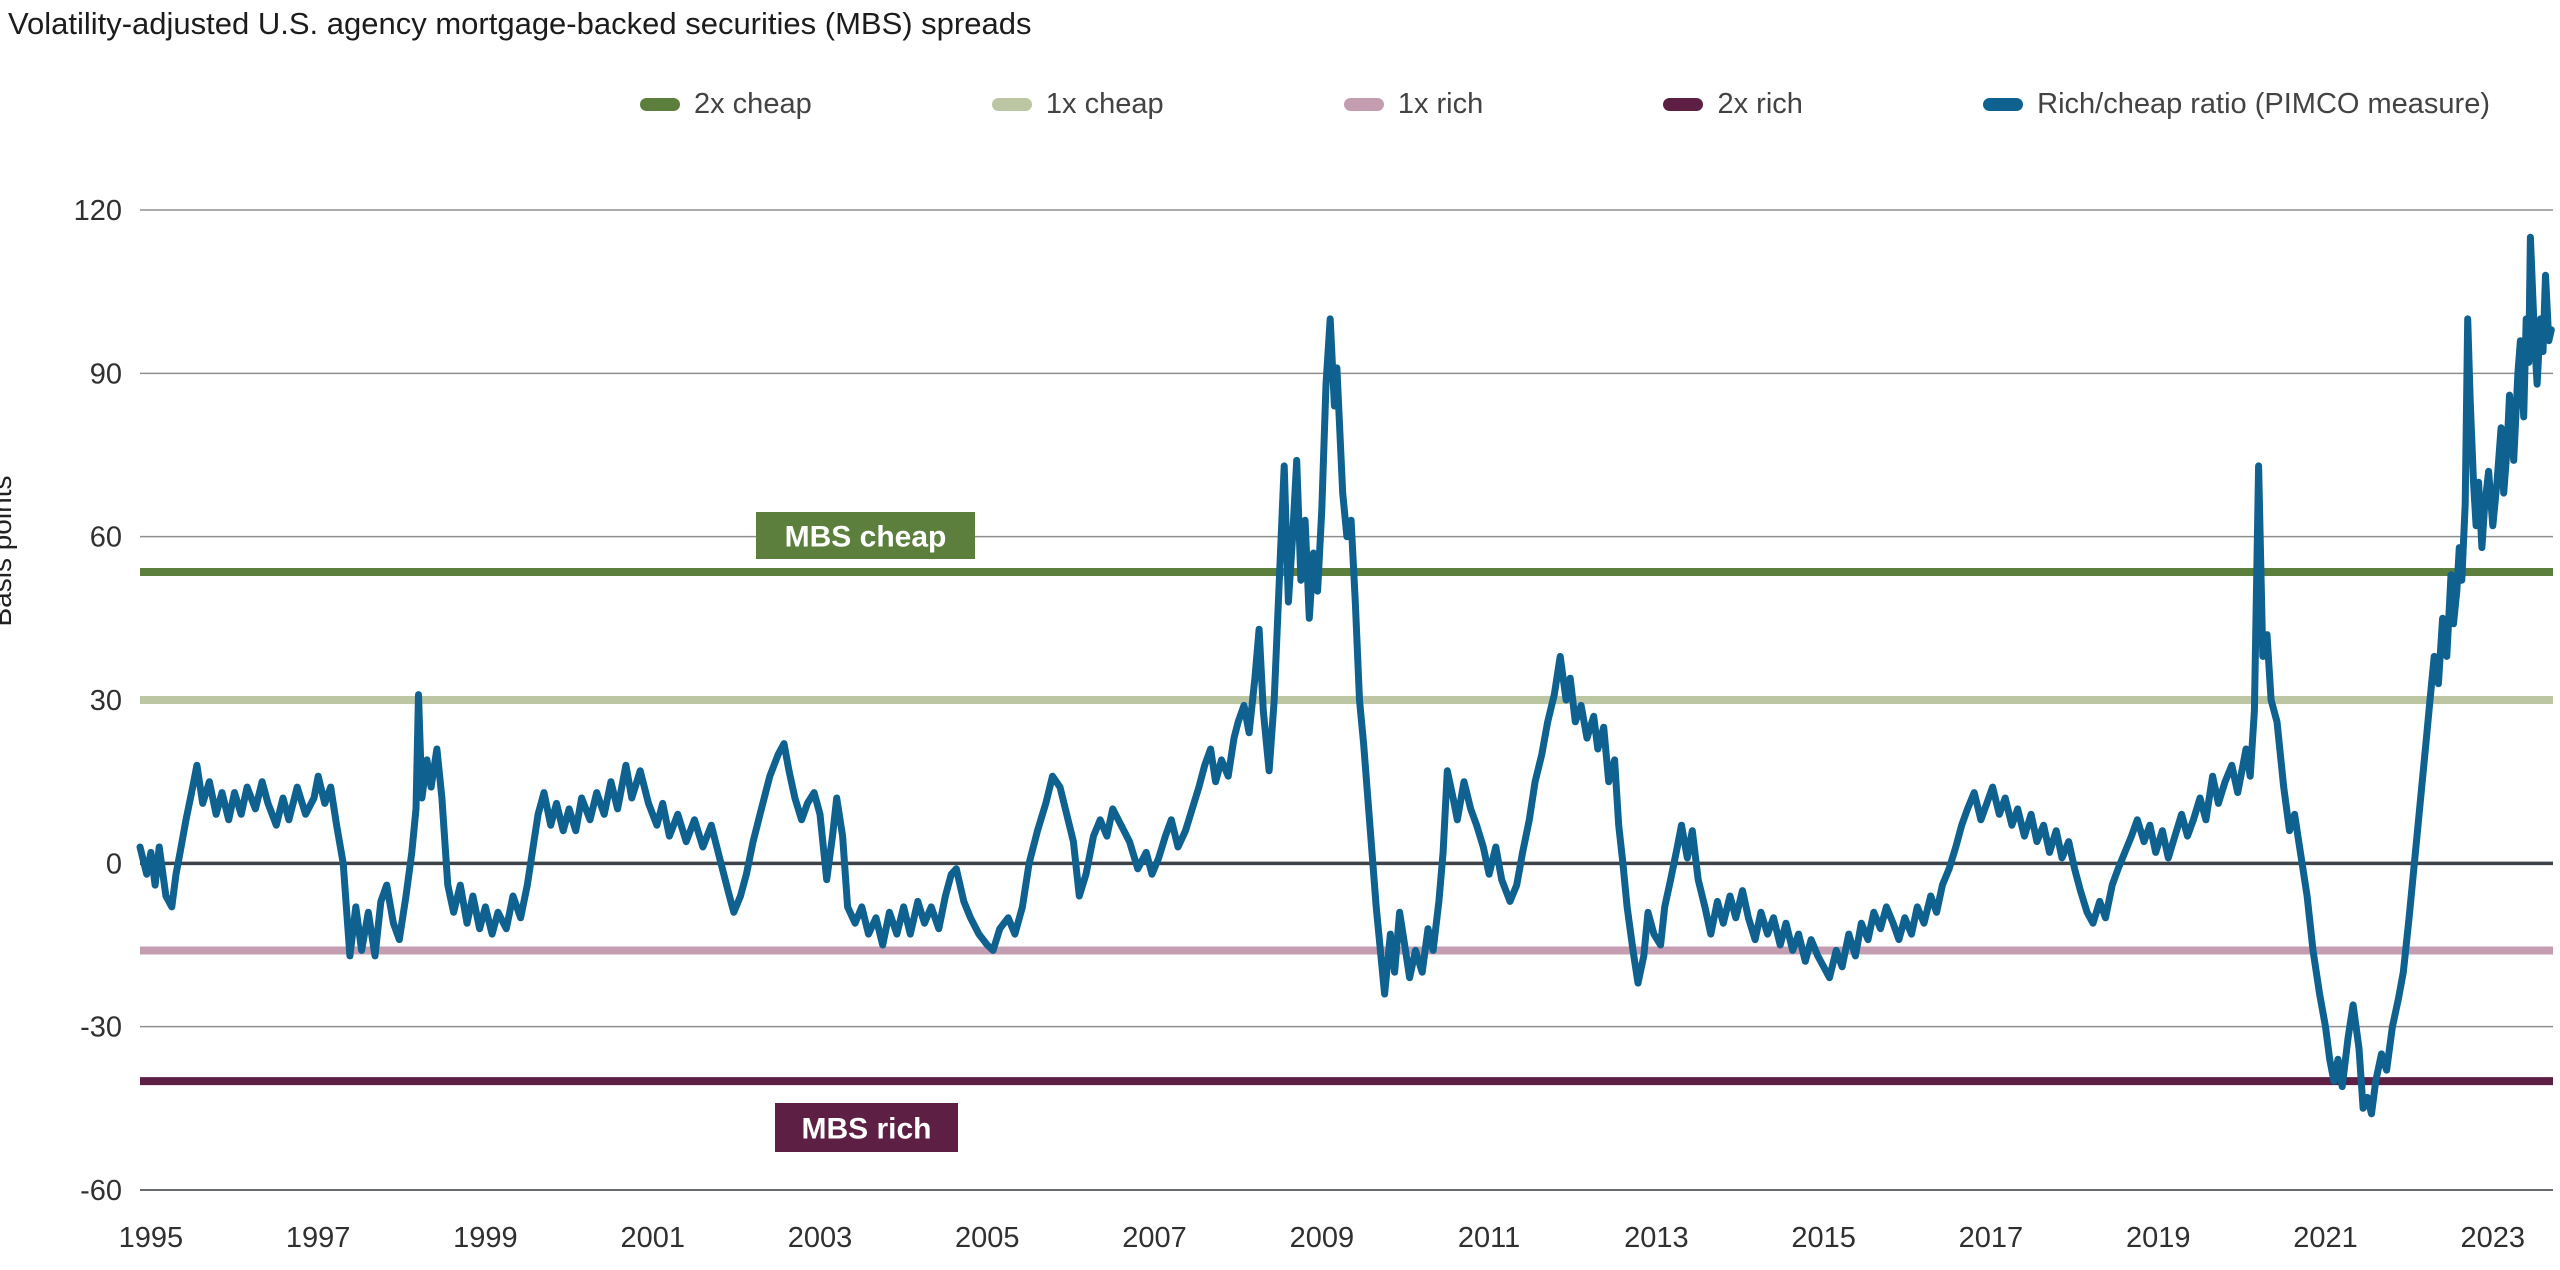 Image resolution: width=2560 pixels, height=1270 pixels. I want to click on legend-label-1x-rich: 1x rich, so click(1440, 104).